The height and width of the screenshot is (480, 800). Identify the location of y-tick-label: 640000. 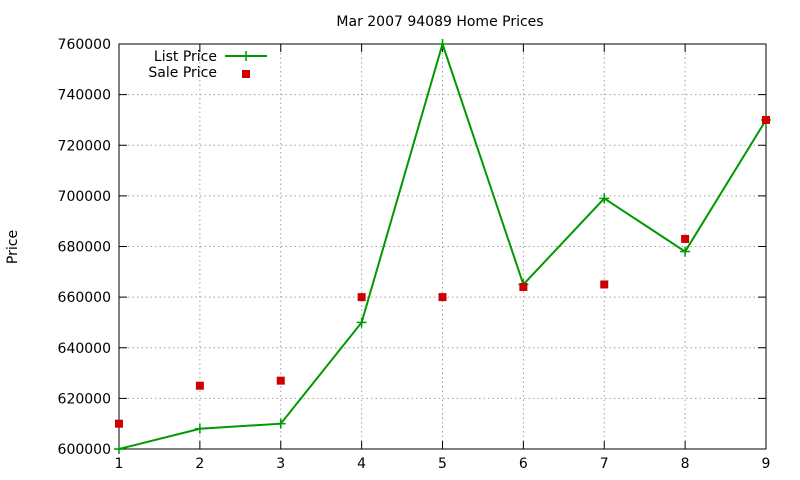
(84, 349).